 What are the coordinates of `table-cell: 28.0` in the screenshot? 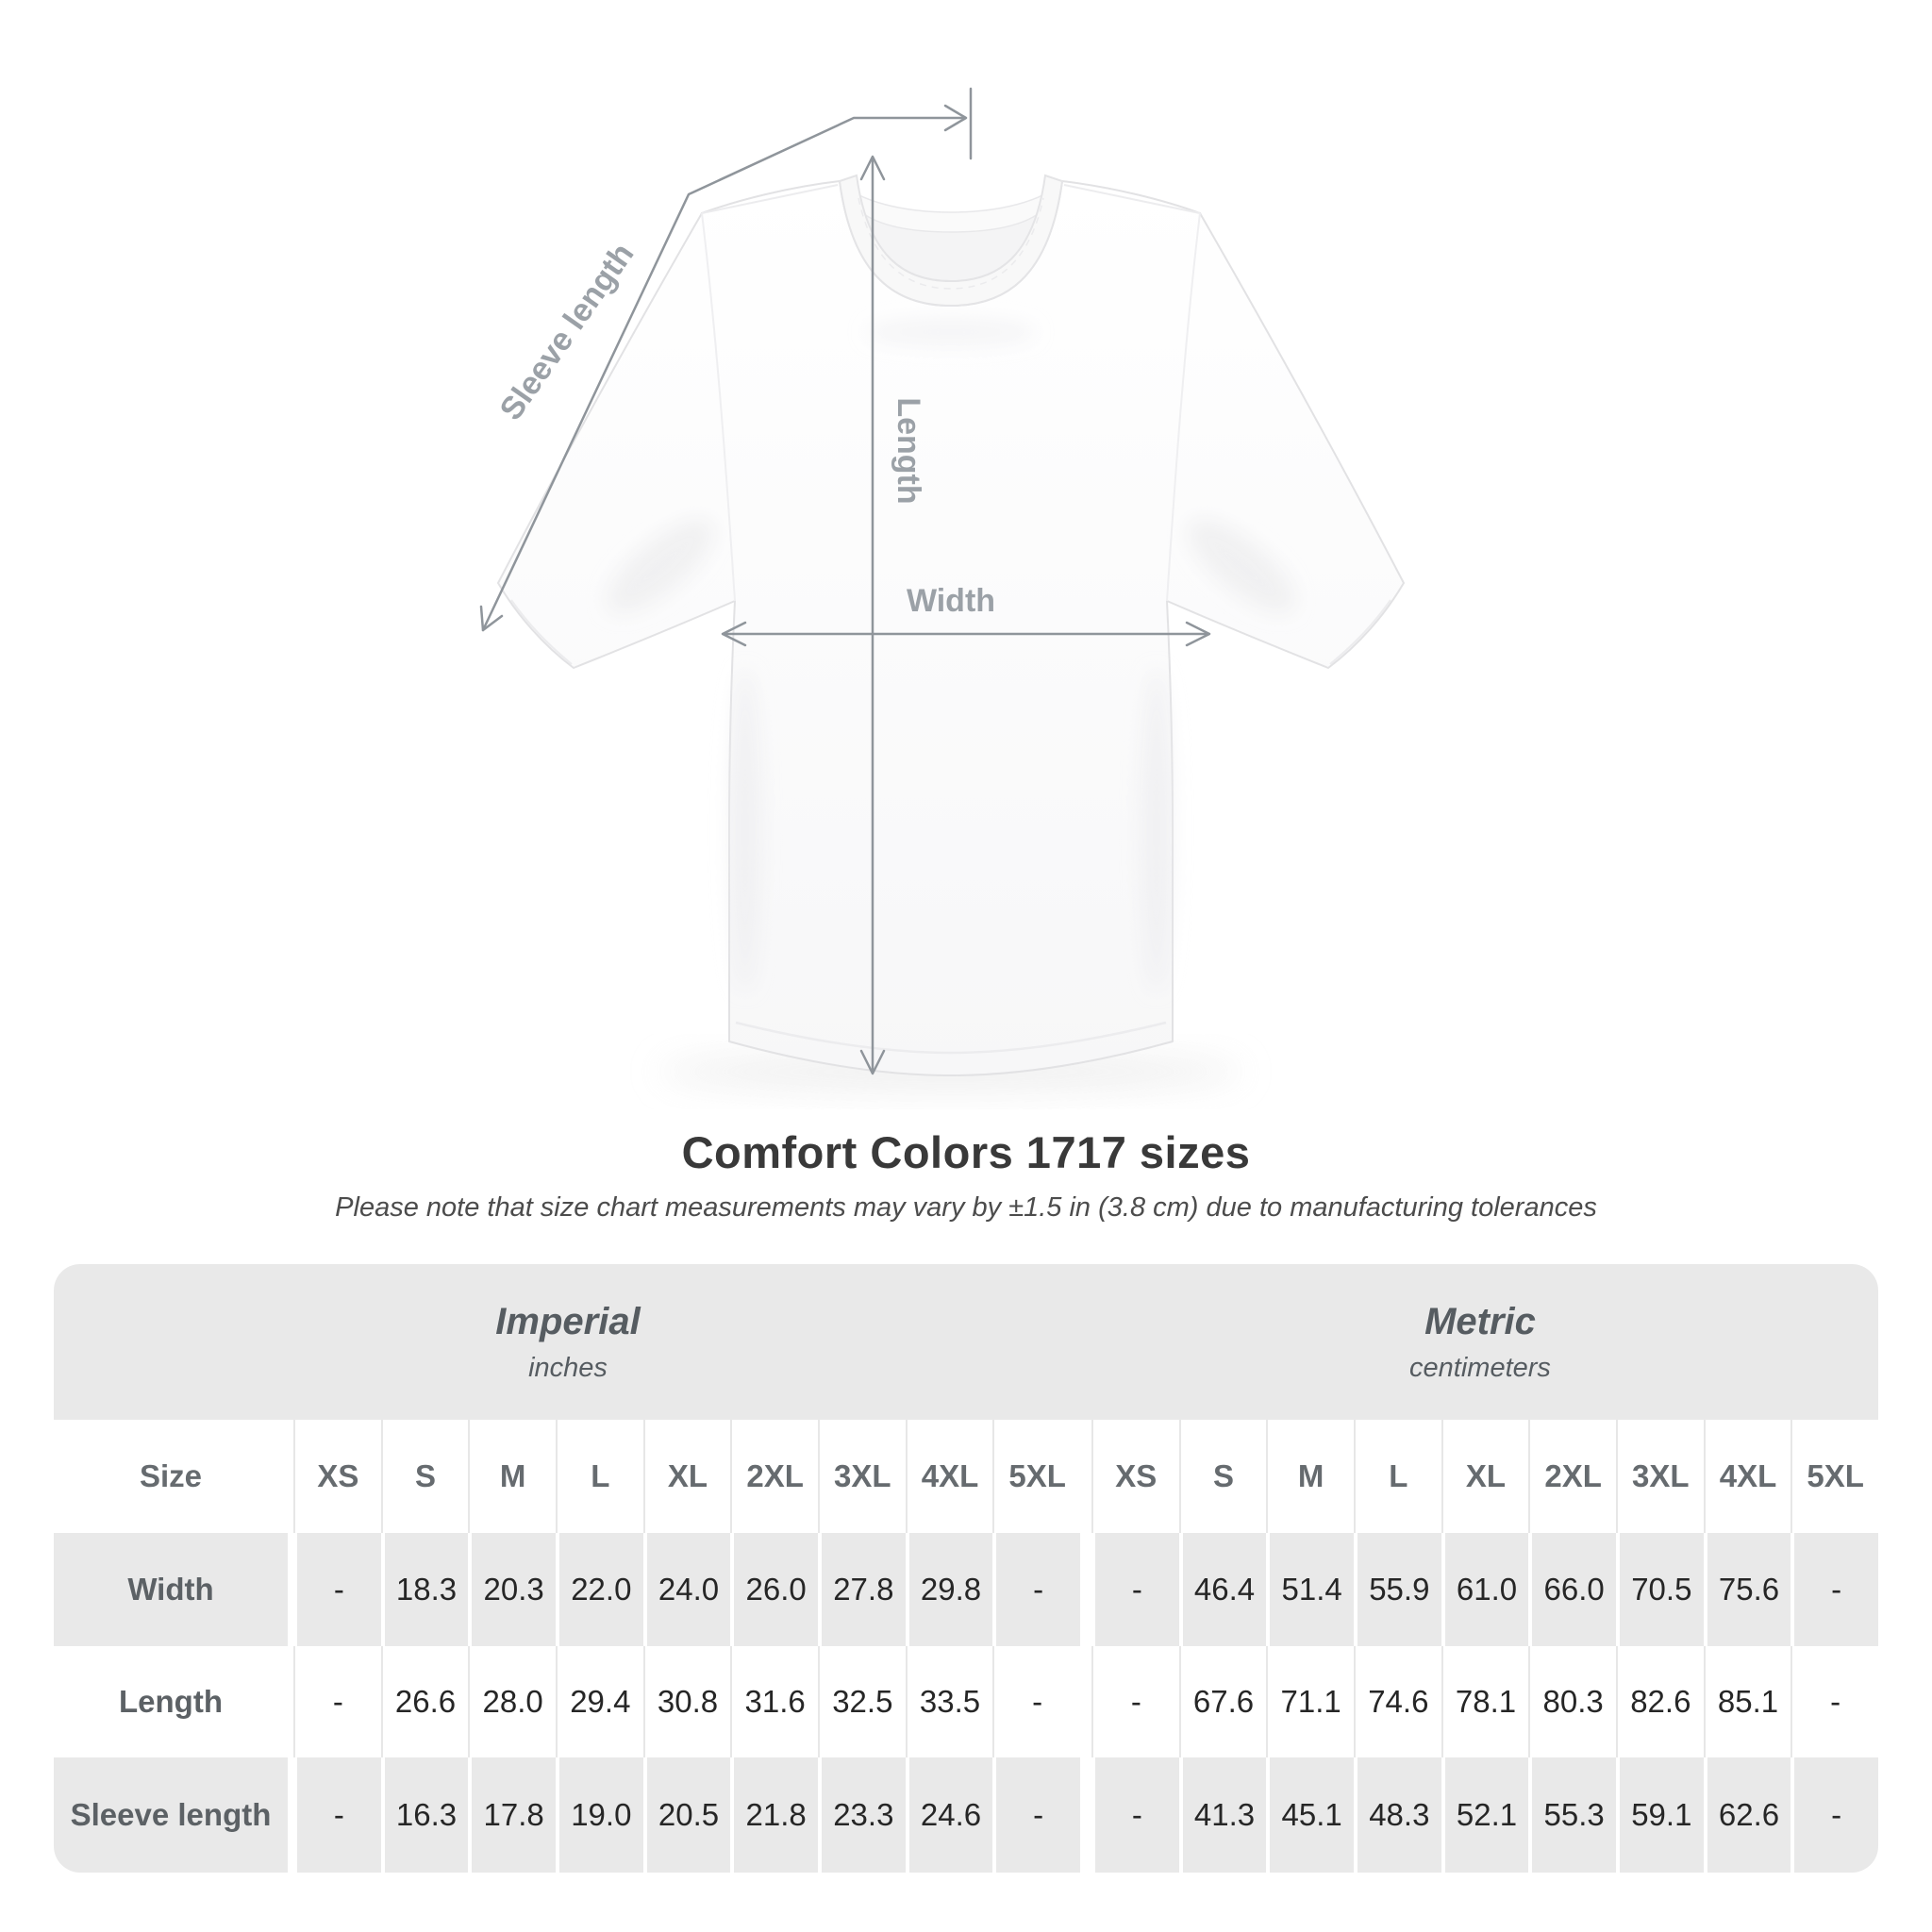 It's located at (512, 1701).